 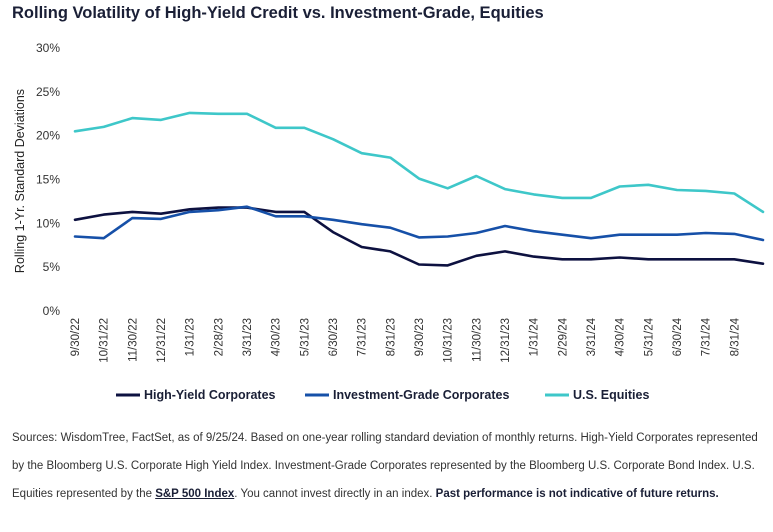 I want to click on x-tick-label: 7/31/23, so click(x=363, y=337).